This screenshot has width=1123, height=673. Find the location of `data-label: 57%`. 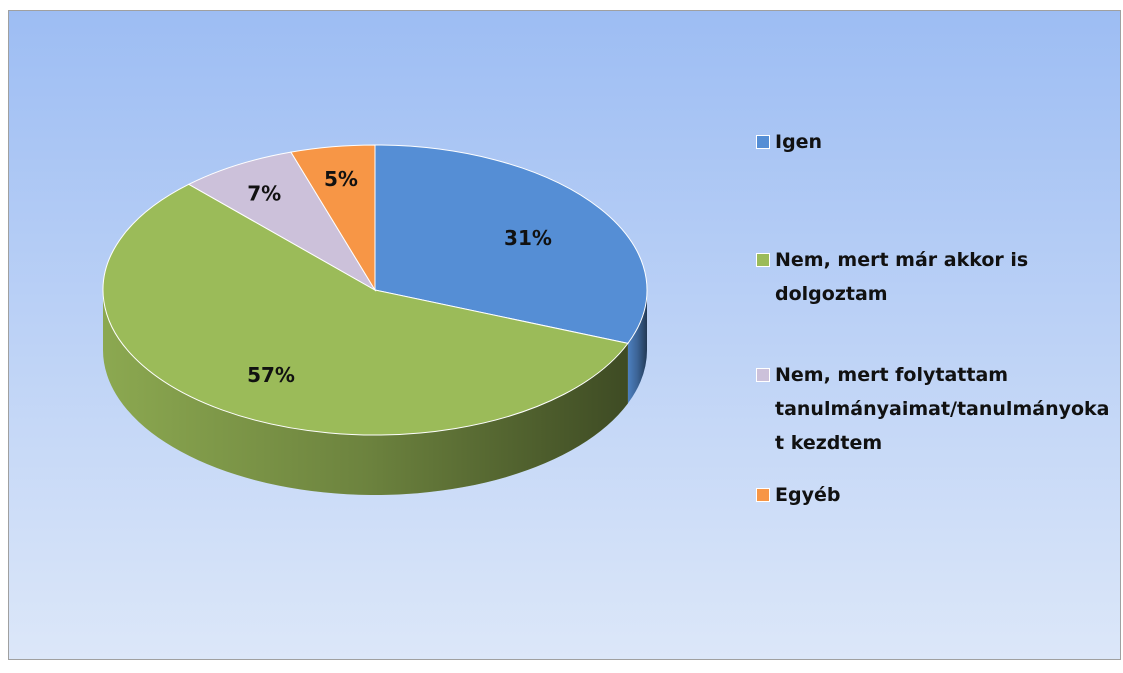

data-label: 57% is located at coordinates (271, 375).